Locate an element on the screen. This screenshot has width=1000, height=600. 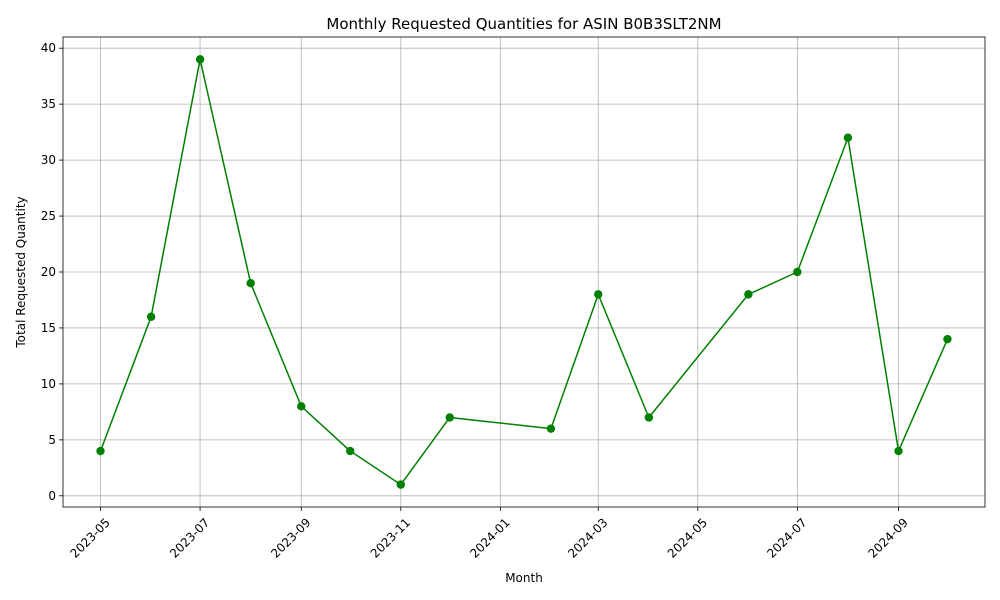
y-tick-label: 20 is located at coordinates (48, 272).